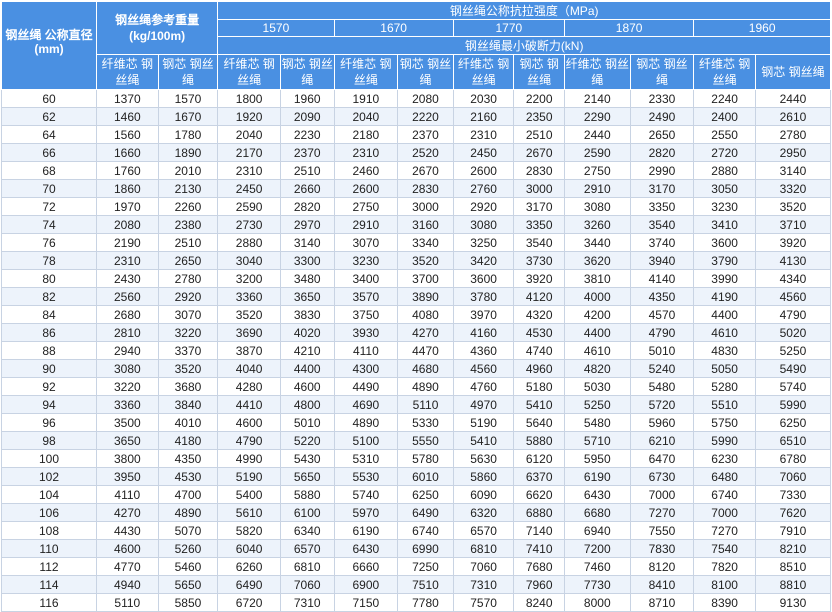 Image resolution: width=832 pixels, height=612 pixels. Describe the element at coordinates (539, 368) in the screenshot. I see `value-cell: 4960` at that location.